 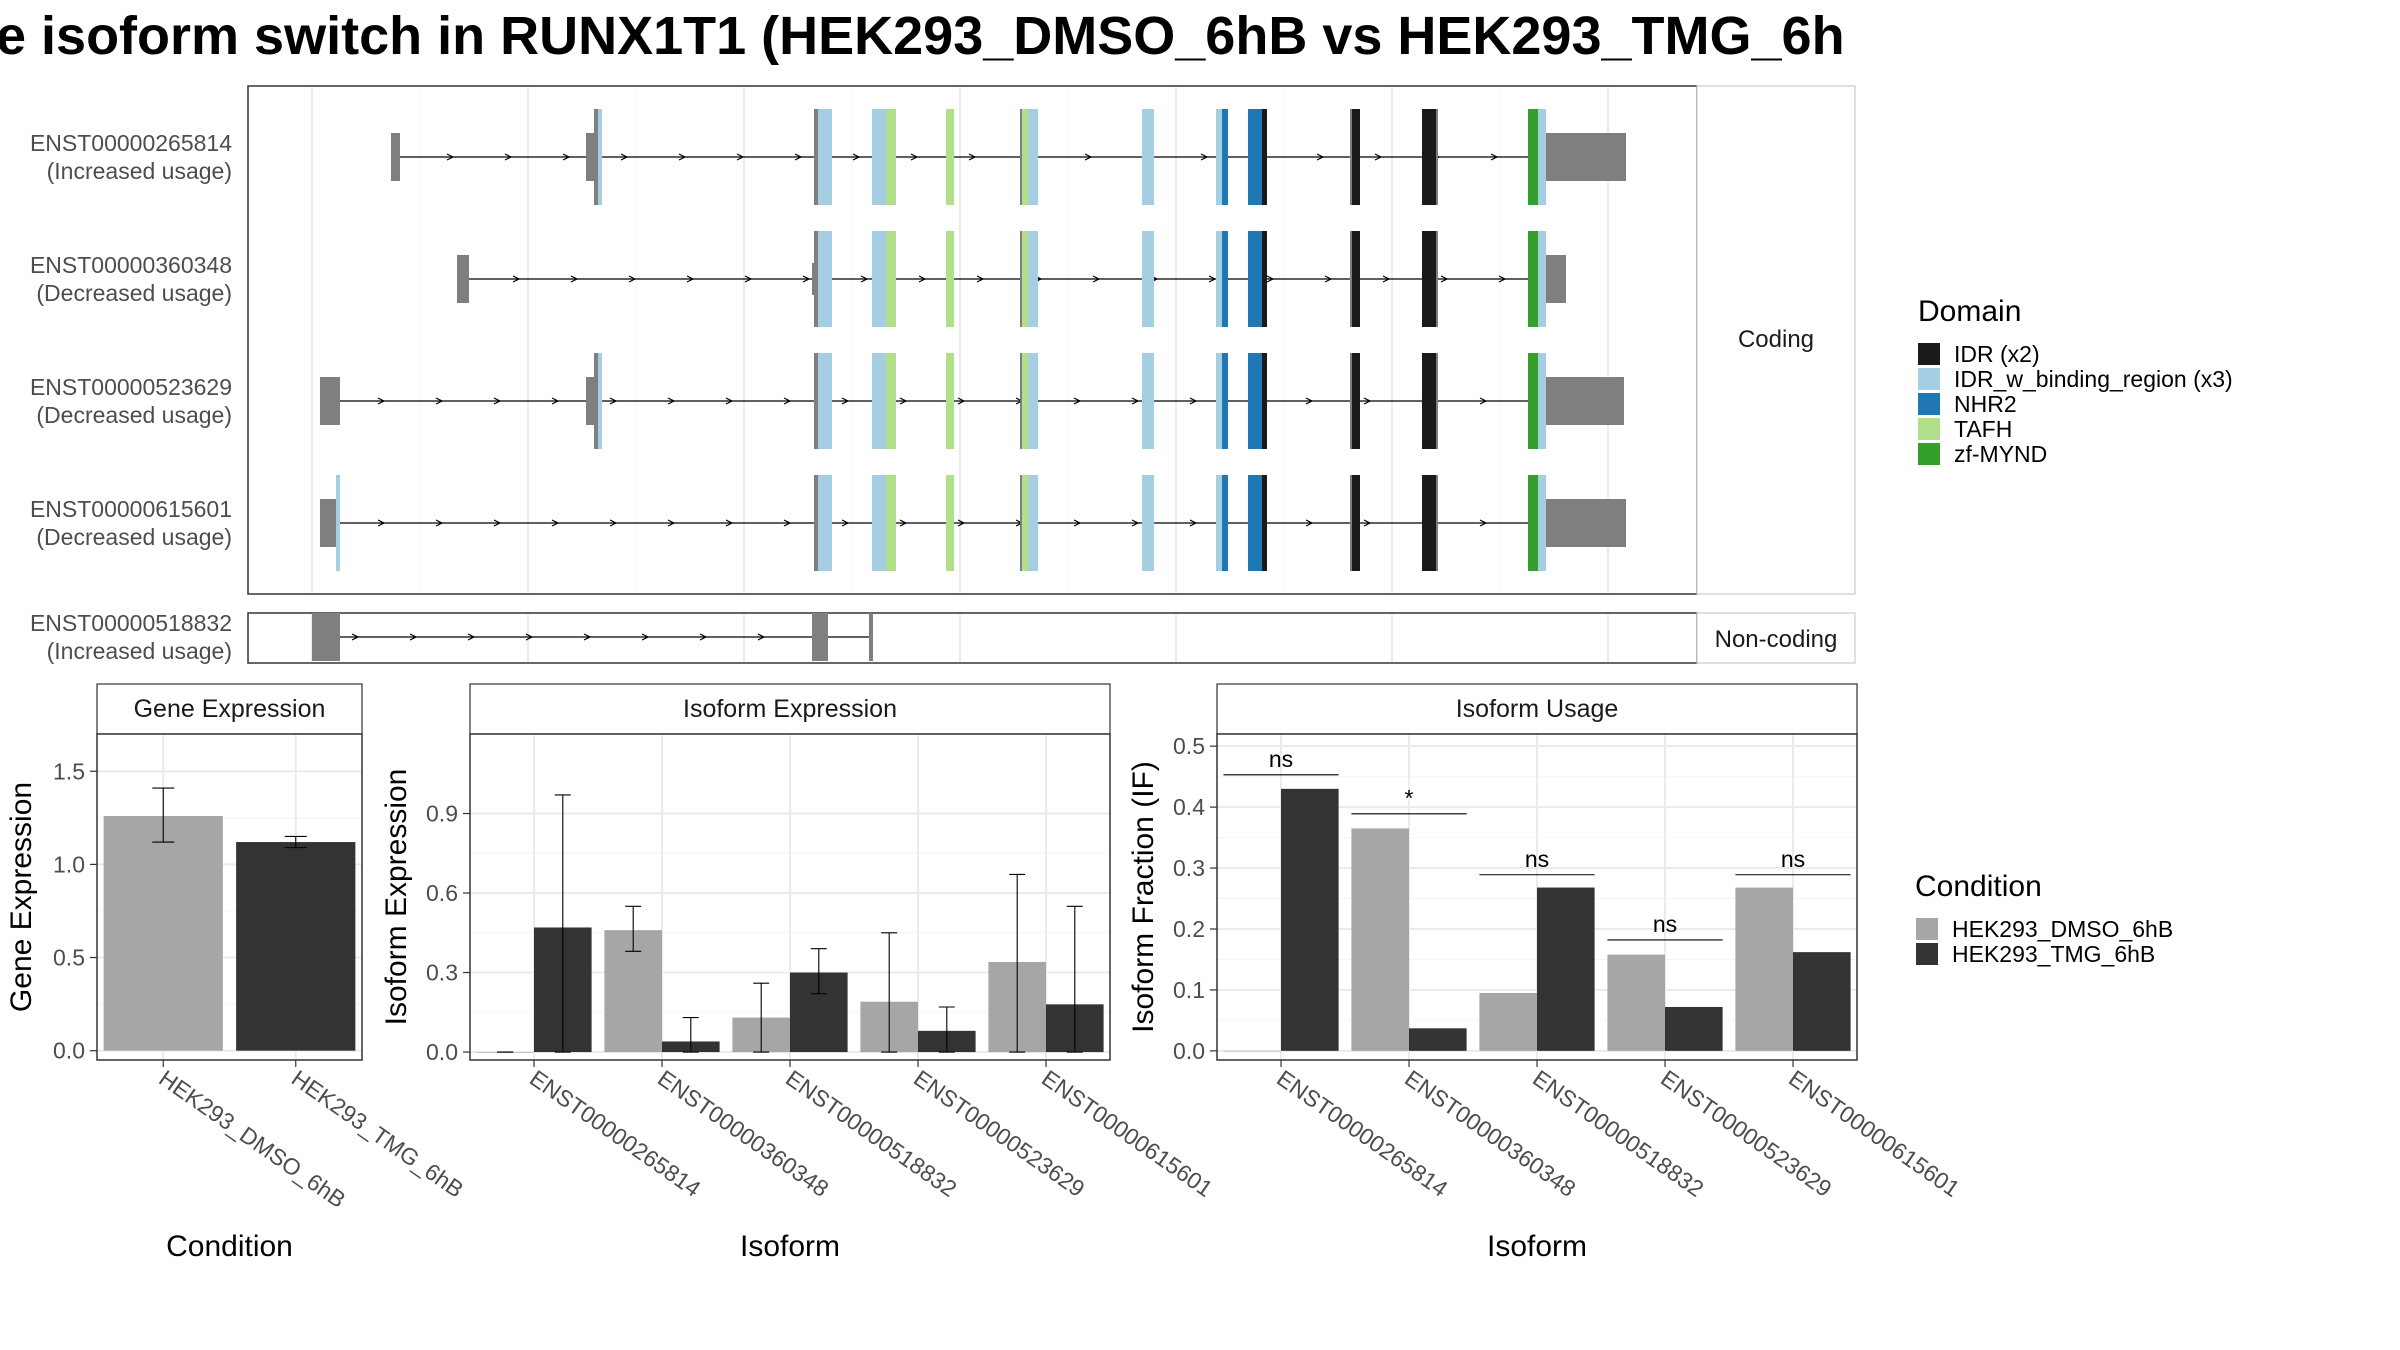 I want to click on y-tick-label: 0.4, so click(x=1189, y=807).